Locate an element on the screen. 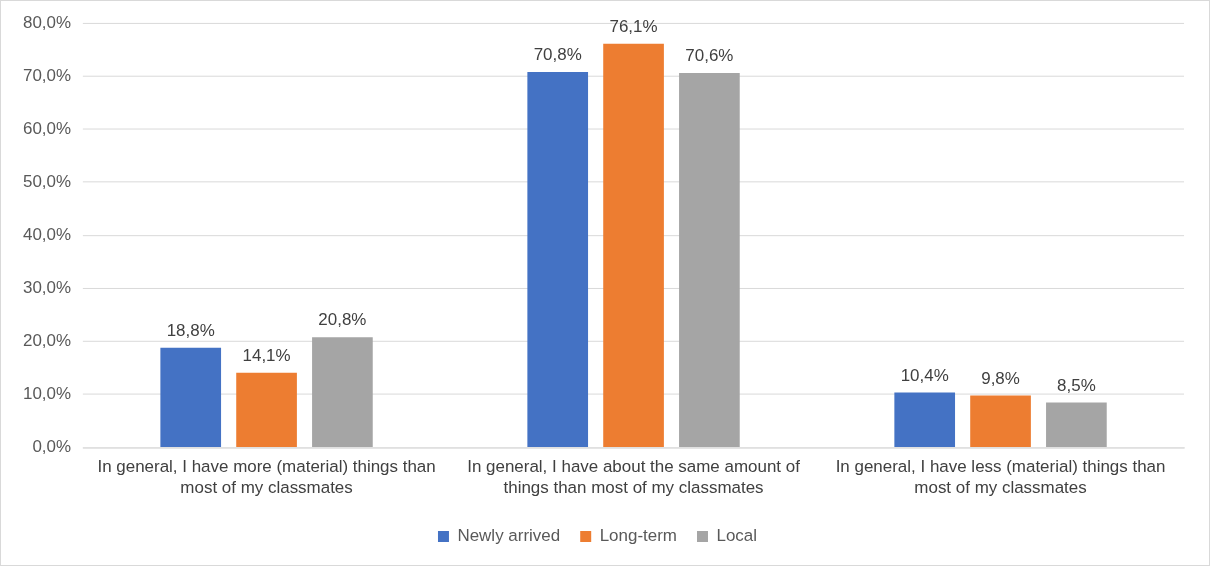 The image size is (1214, 570). legend-label: Local is located at coordinates (737, 536).